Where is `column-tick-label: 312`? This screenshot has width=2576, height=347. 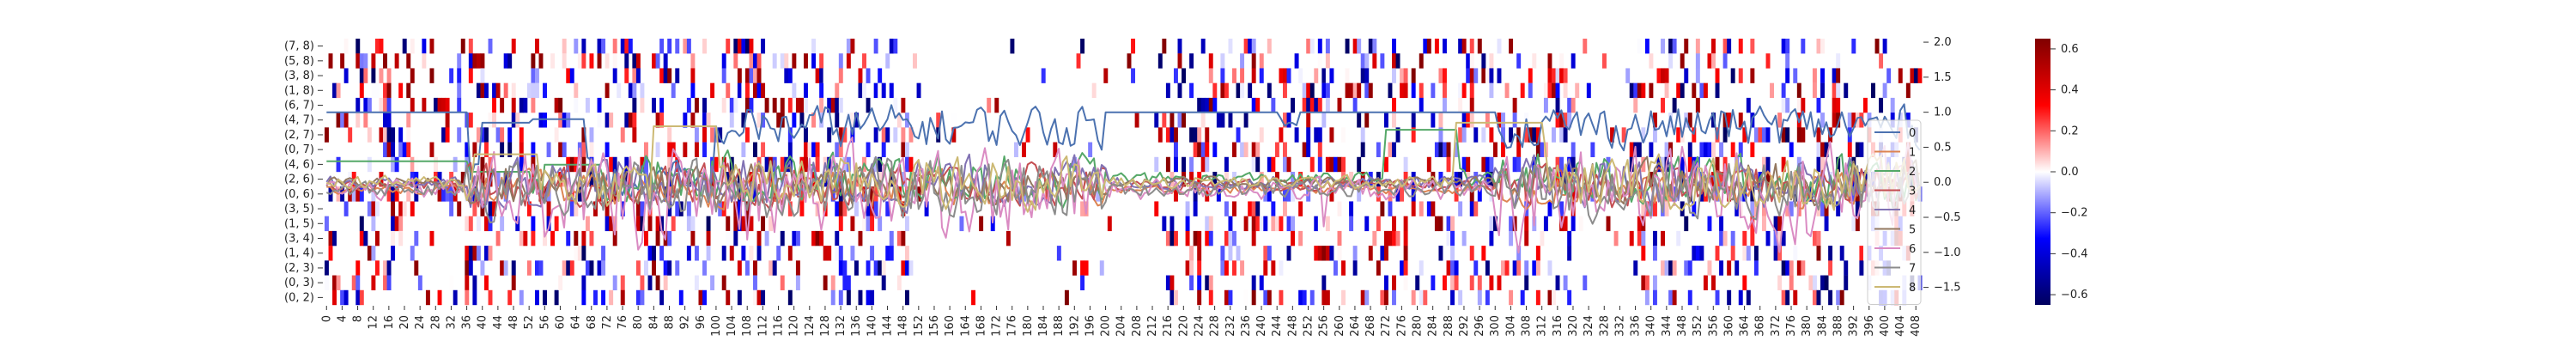
column-tick-label: 312 is located at coordinates (1543, 326).